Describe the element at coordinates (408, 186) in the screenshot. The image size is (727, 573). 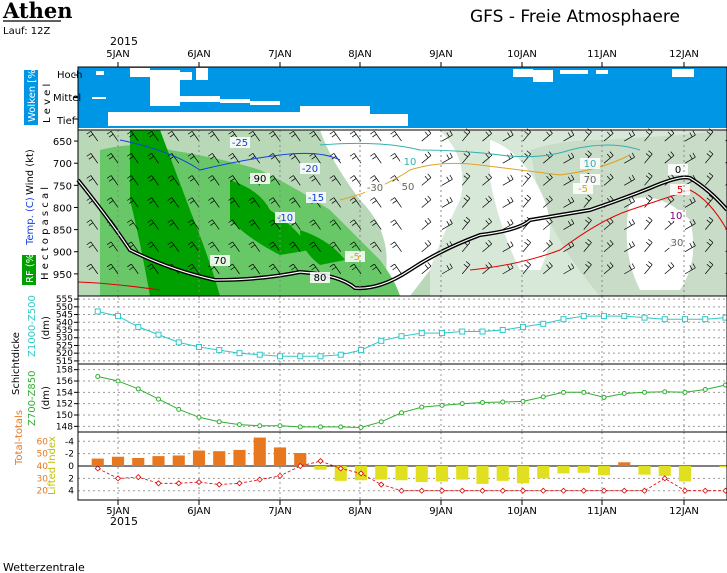
I see `isotherm-label-bg` at that location.